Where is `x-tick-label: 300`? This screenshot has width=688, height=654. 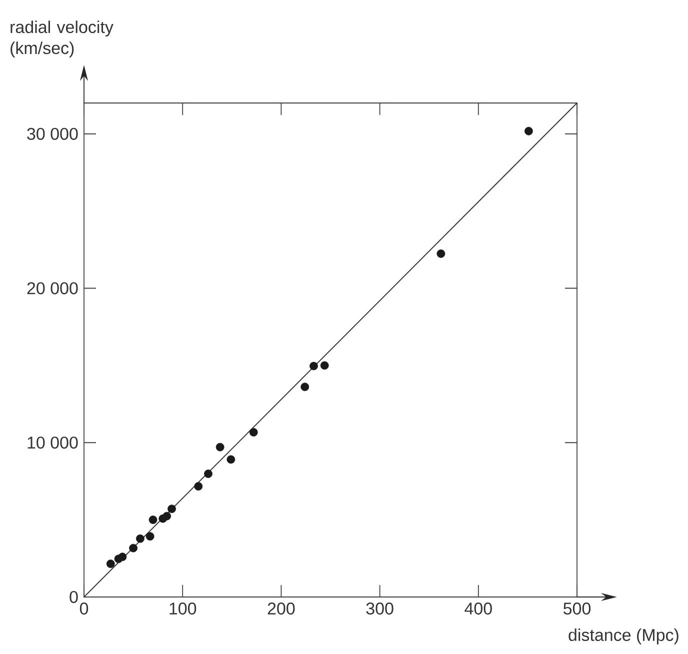 x-tick-label: 300 is located at coordinates (380, 608).